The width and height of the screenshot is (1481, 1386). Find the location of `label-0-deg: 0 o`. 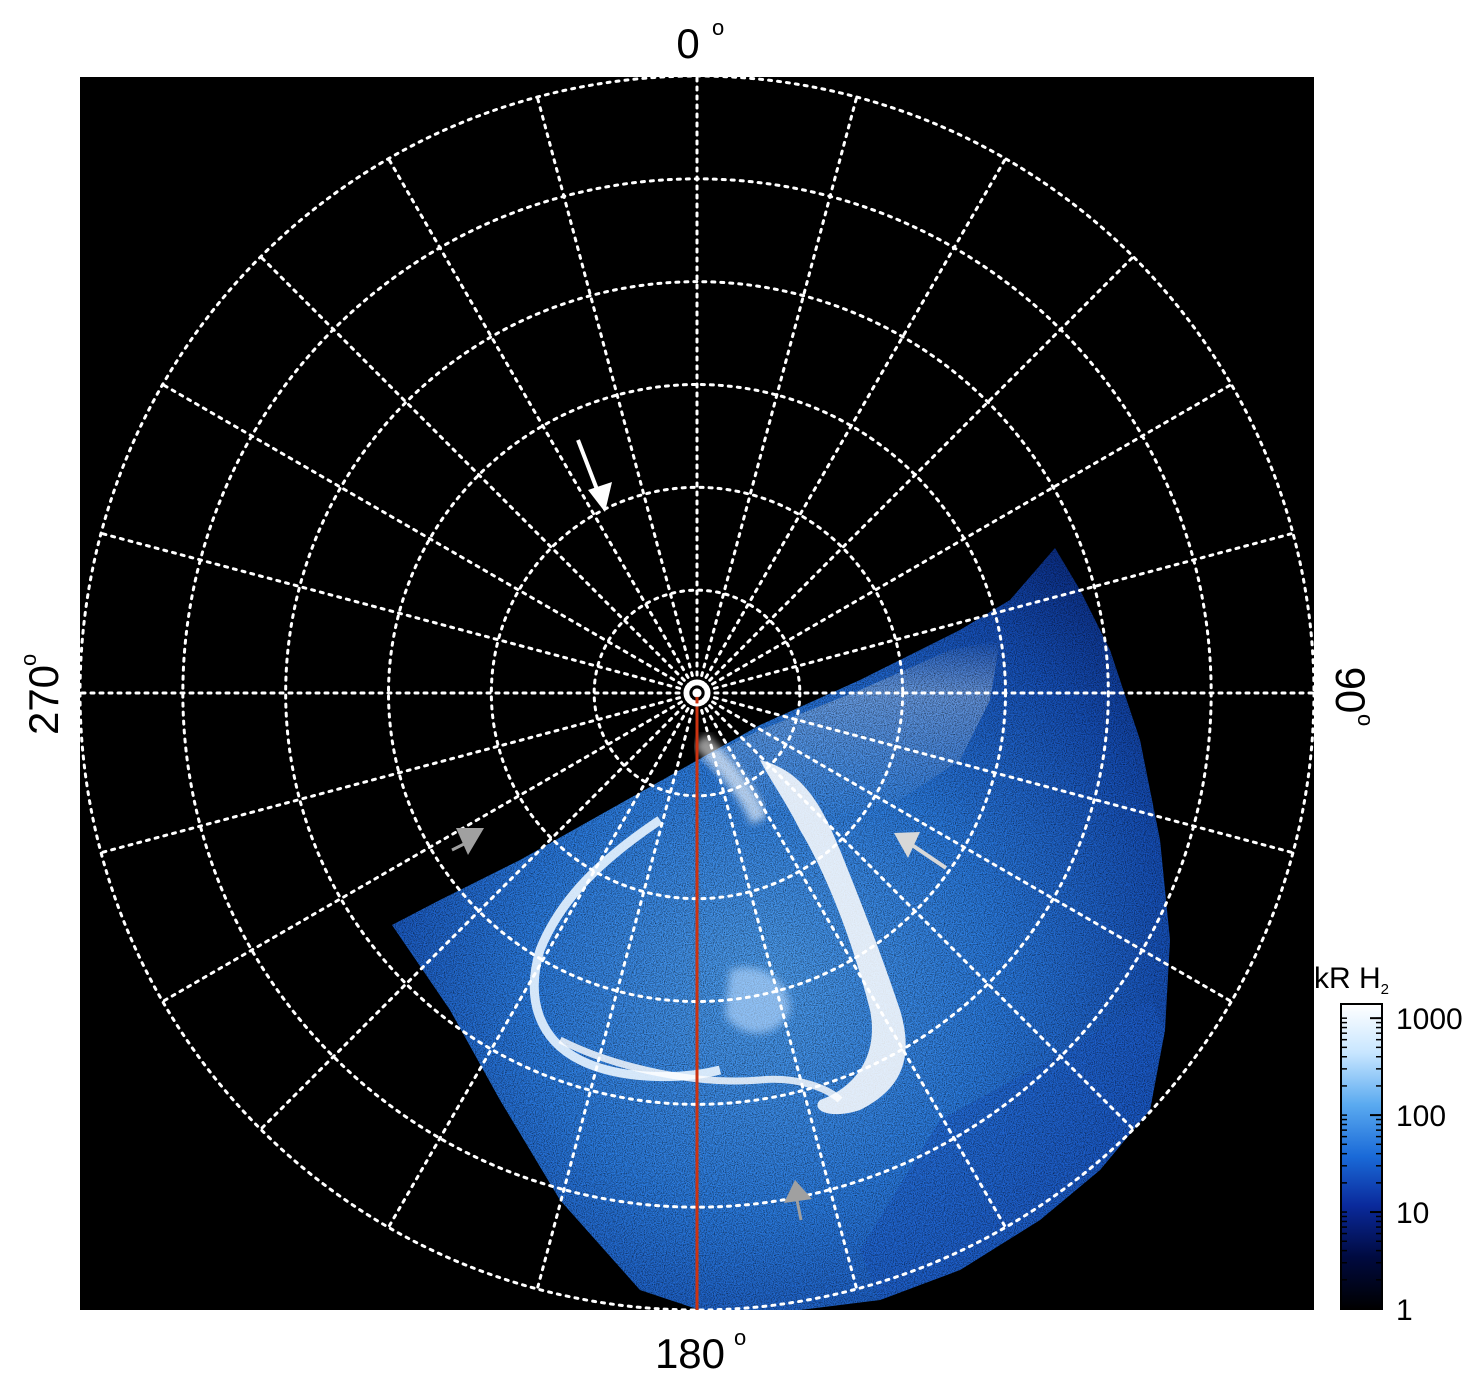

label-0-deg: 0 o is located at coordinates (700, 41).